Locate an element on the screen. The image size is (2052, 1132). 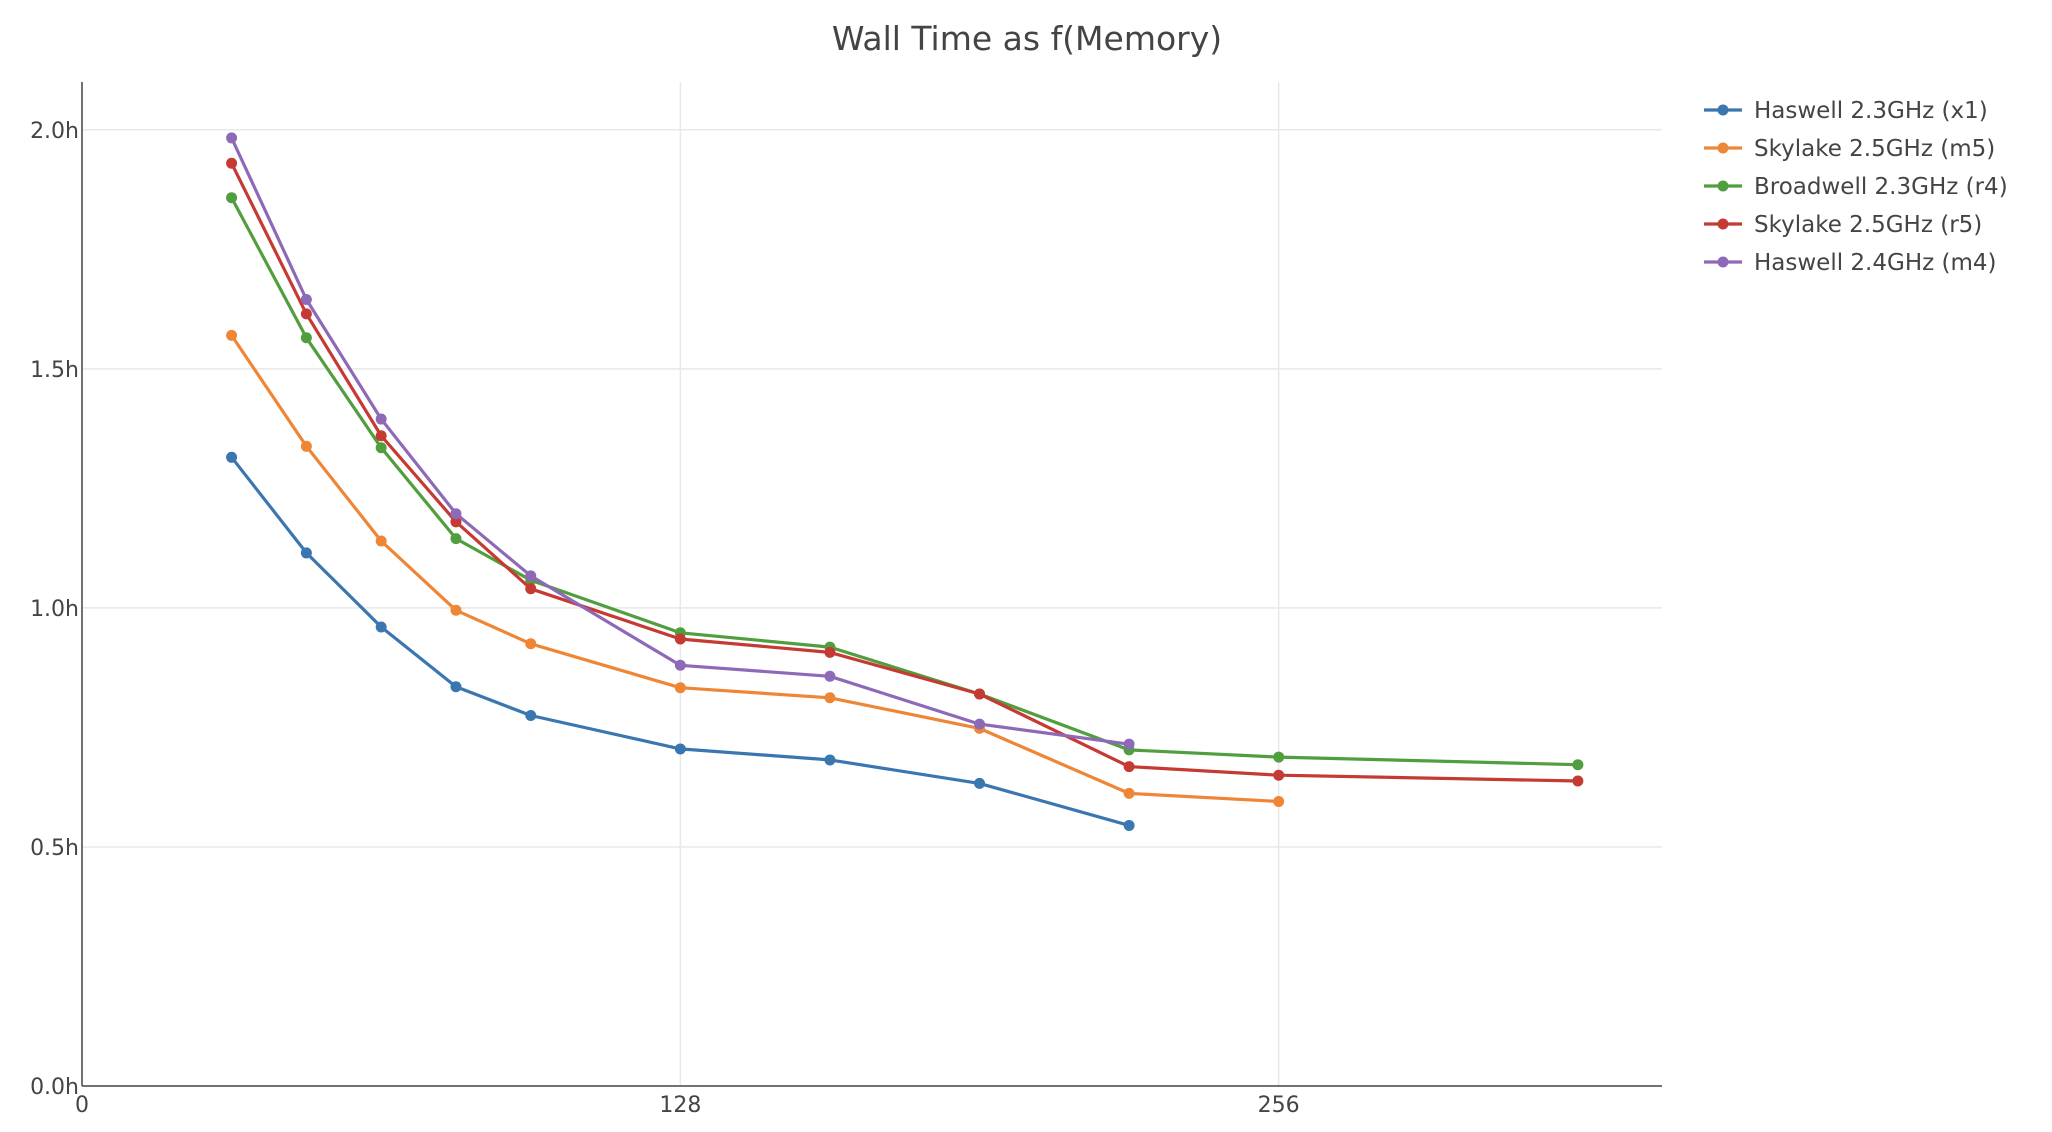
x-tick-label-0: 0 is located at coordinates (82, 1105).